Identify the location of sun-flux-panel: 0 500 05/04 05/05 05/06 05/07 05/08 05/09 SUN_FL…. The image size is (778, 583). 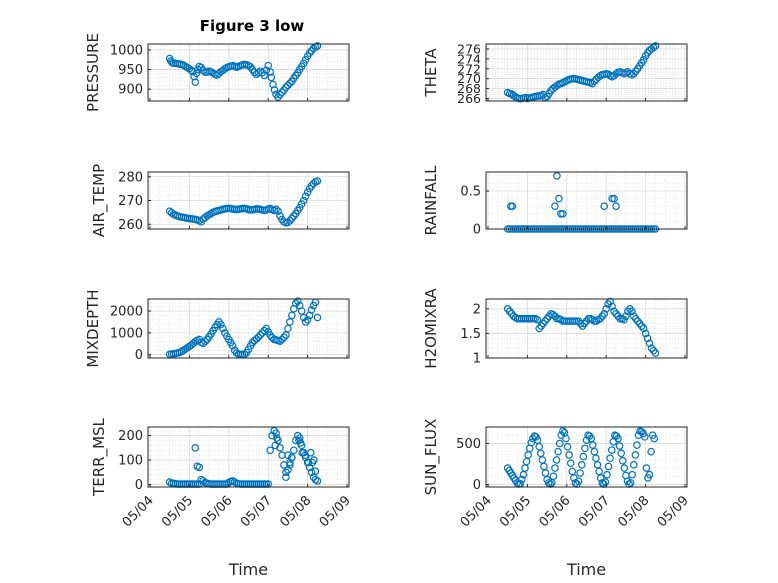
(557, 499).